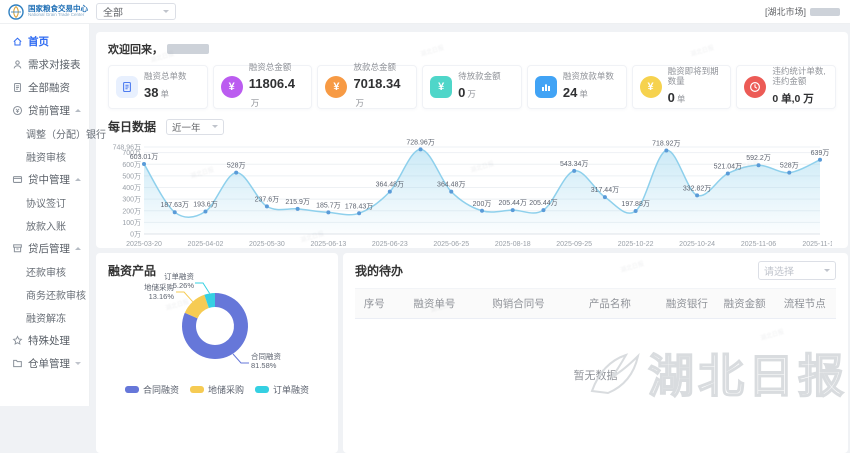 The width and height of the screenshot is (850, 453). I want to click on todo-filter-placeholder: 请选择, so click(779, 270).